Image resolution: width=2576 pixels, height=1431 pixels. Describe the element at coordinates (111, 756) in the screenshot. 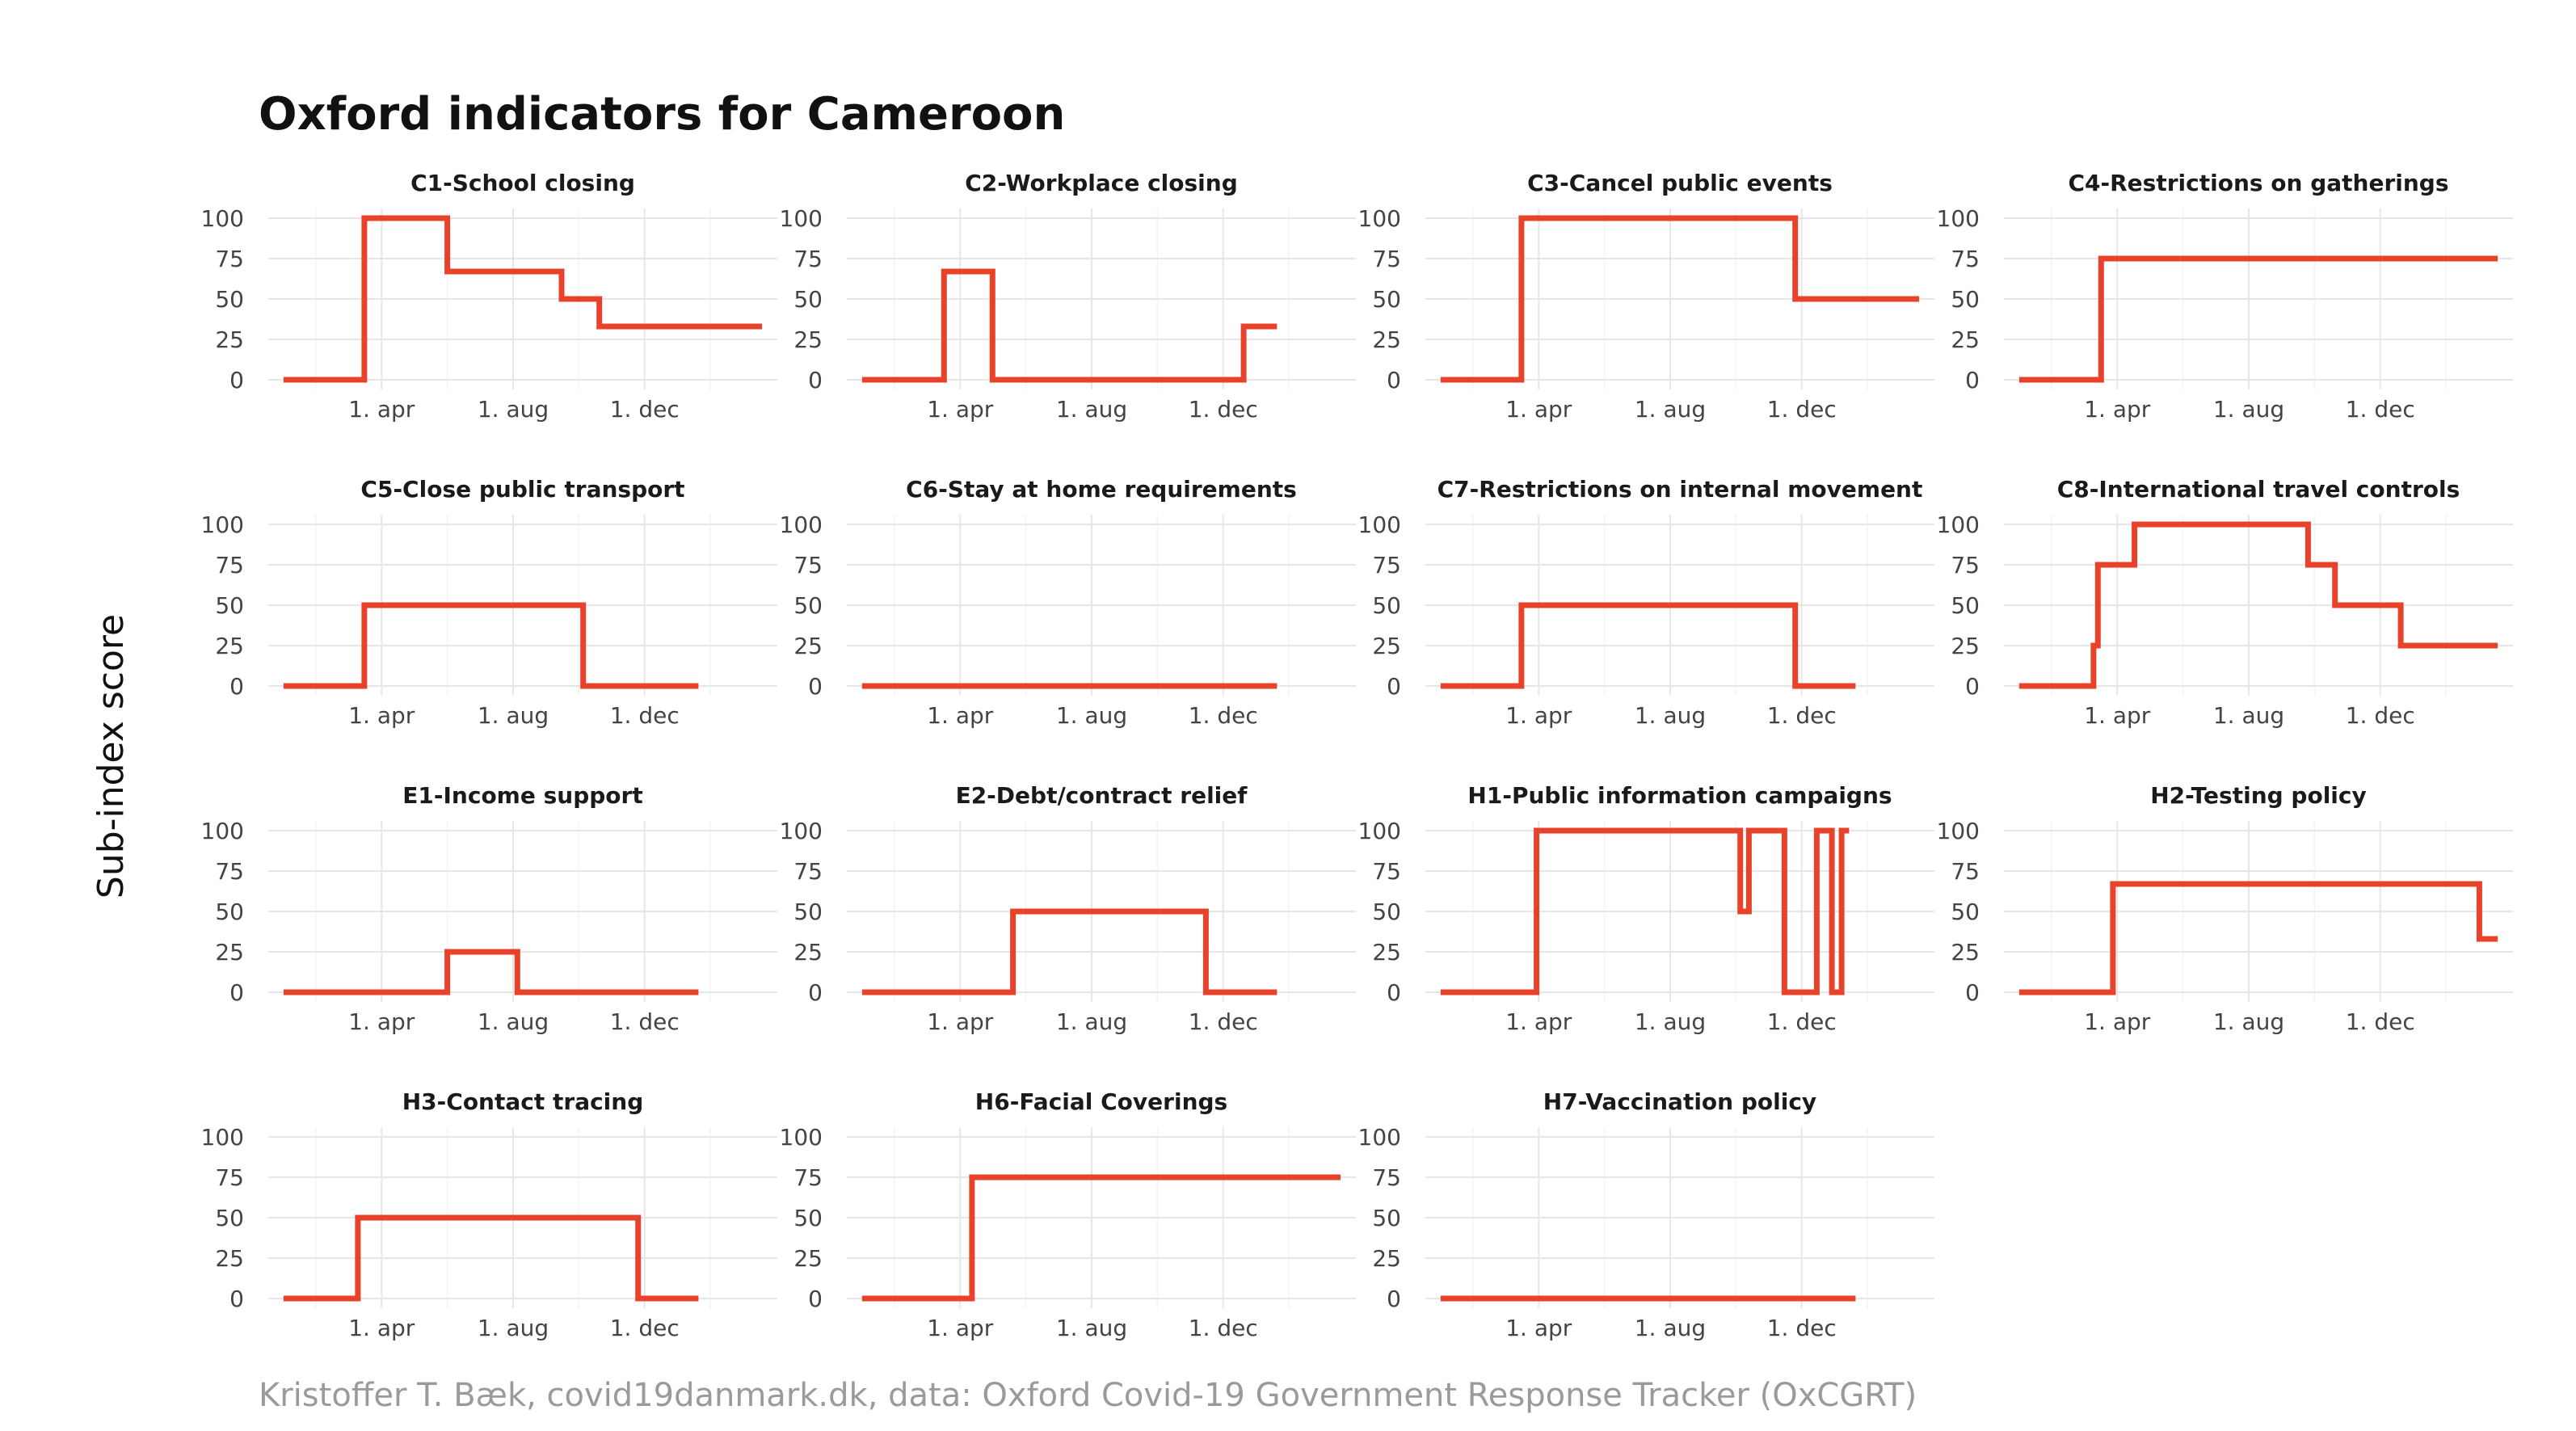

I see `y-axis-label: Sub-index score` at that location.